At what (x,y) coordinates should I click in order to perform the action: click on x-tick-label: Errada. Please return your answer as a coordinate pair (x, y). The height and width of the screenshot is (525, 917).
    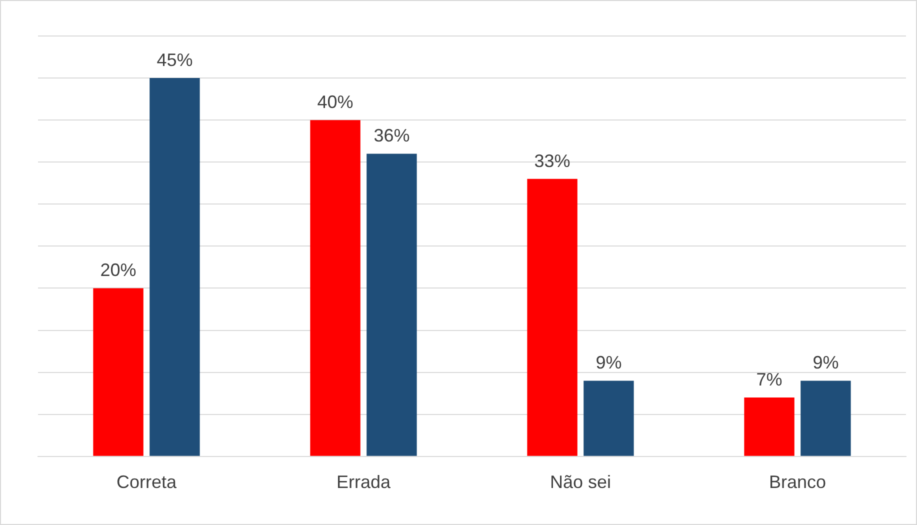
    Looking at the image, I should click on (364, 482).